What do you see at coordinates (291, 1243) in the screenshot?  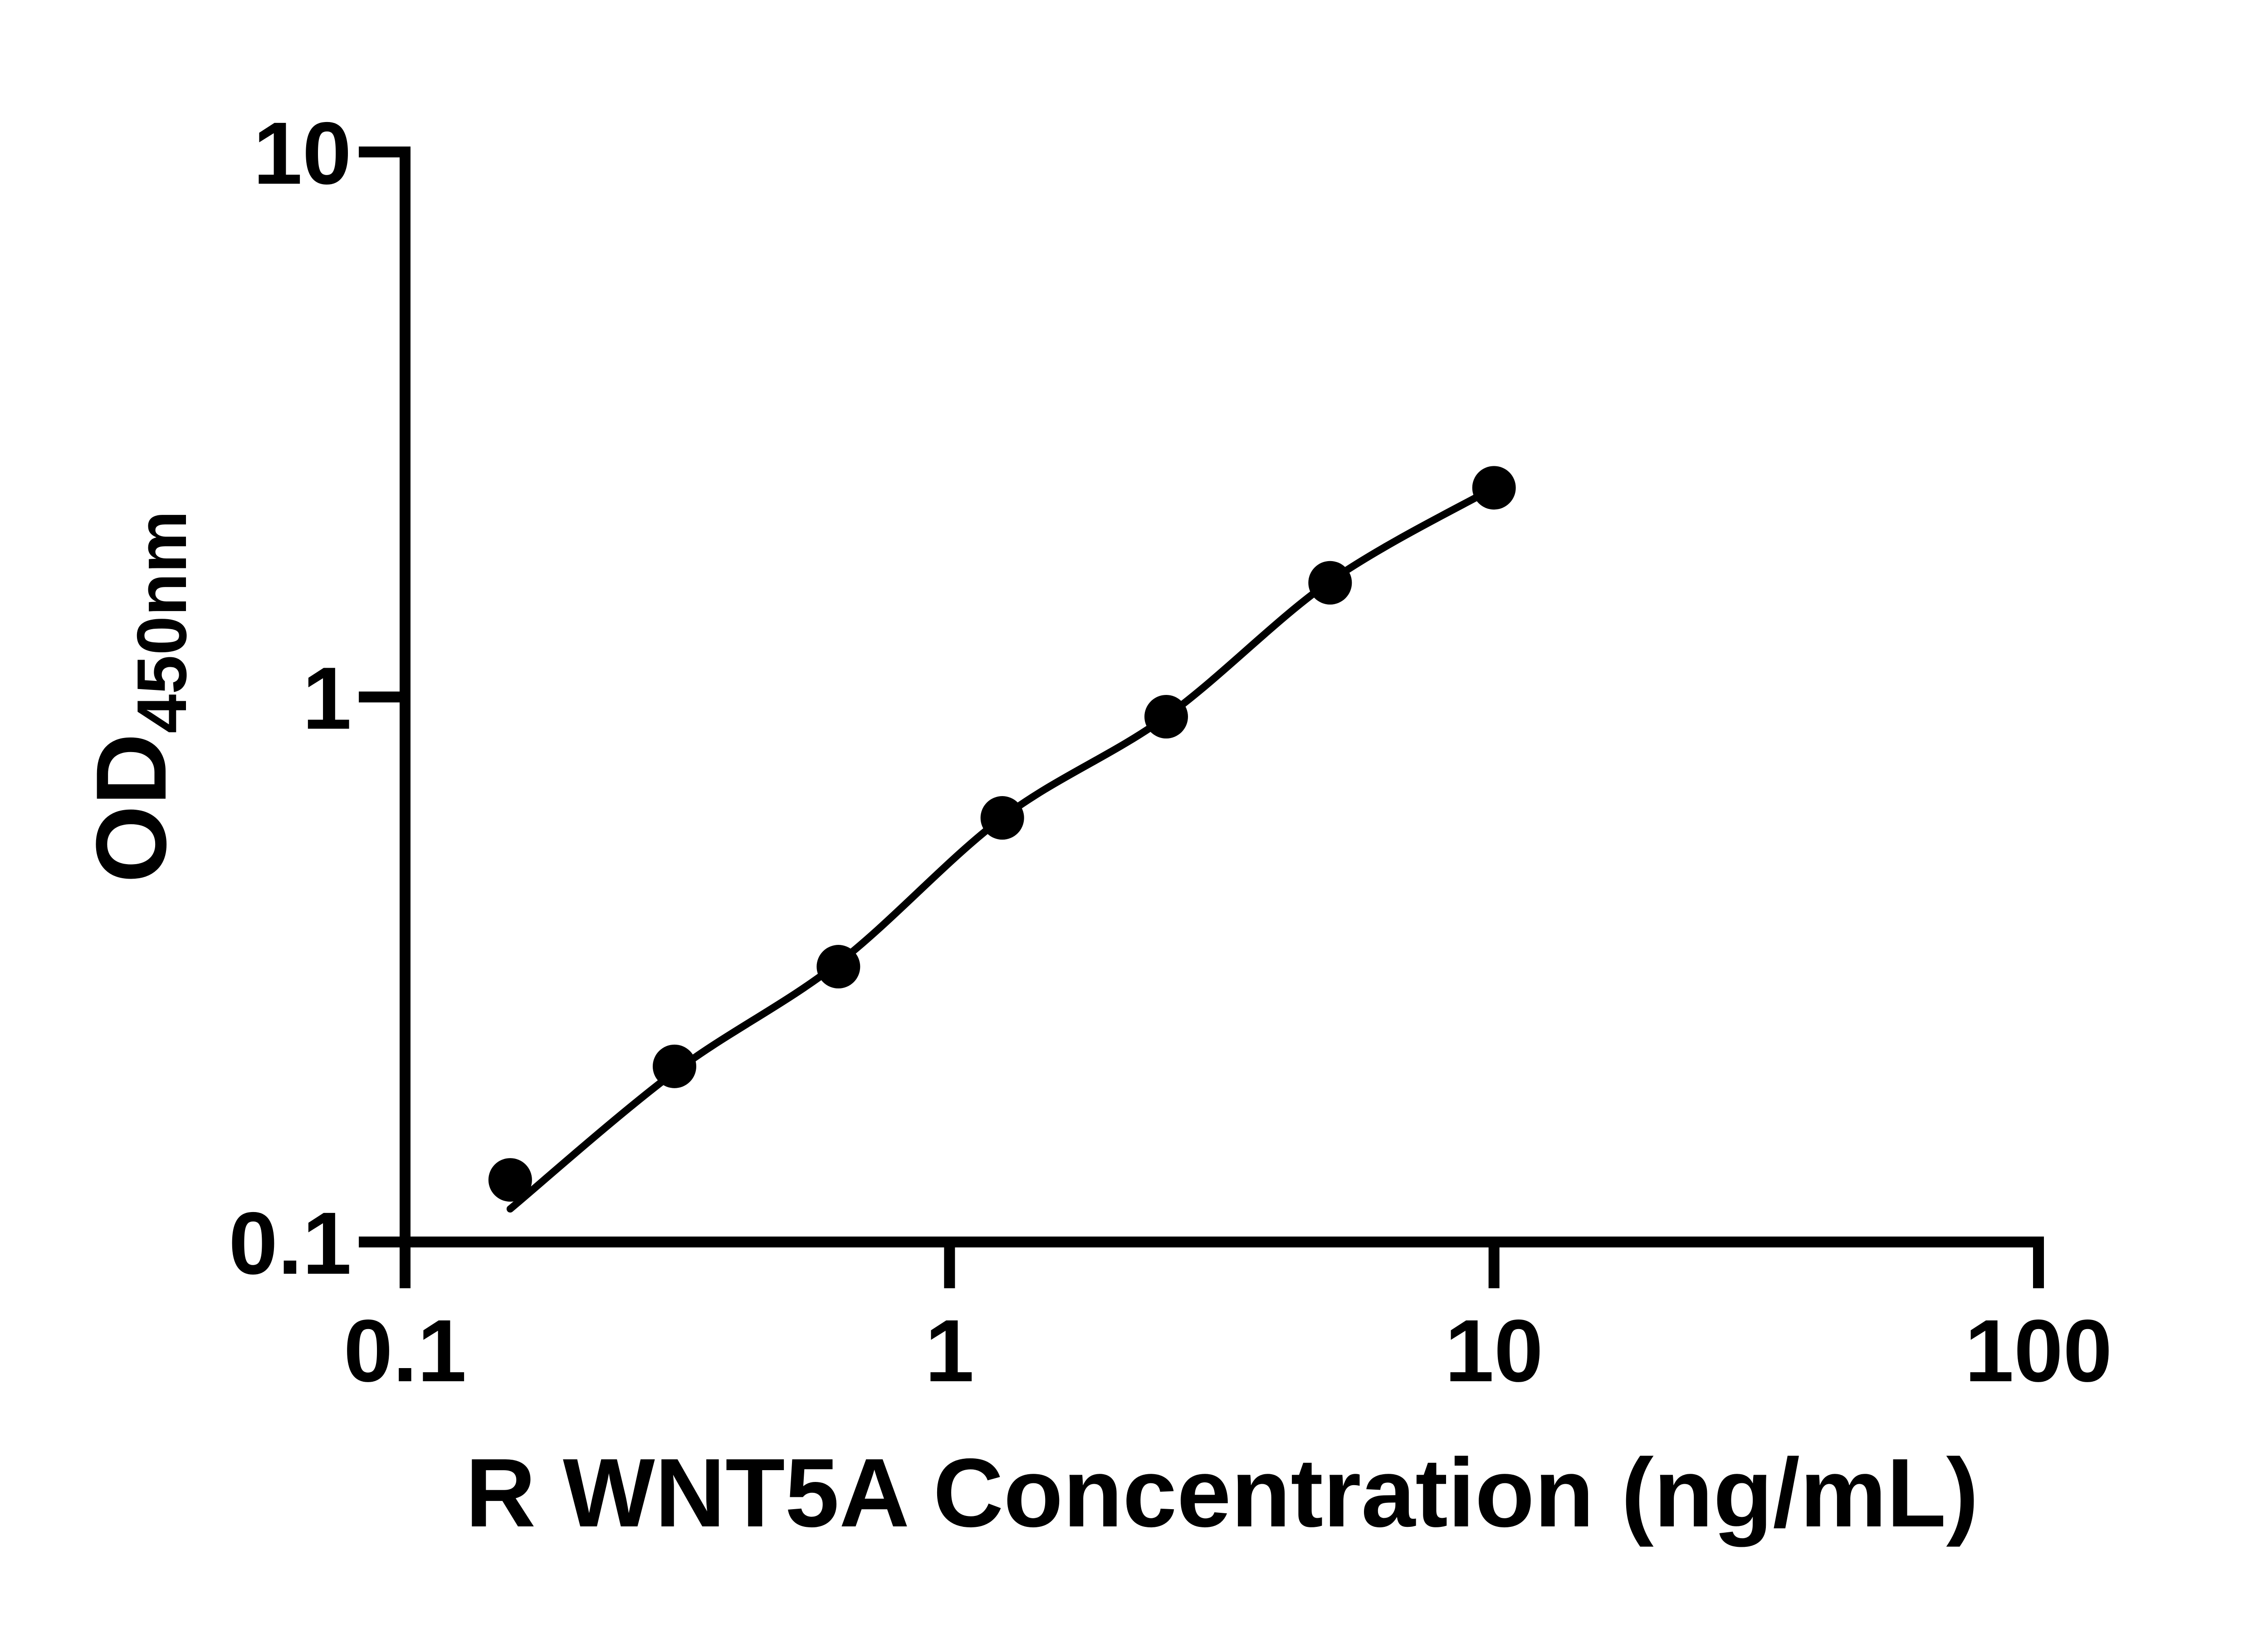 I see `y-tick-label: 0.1` at bounding box center [291, 1243].